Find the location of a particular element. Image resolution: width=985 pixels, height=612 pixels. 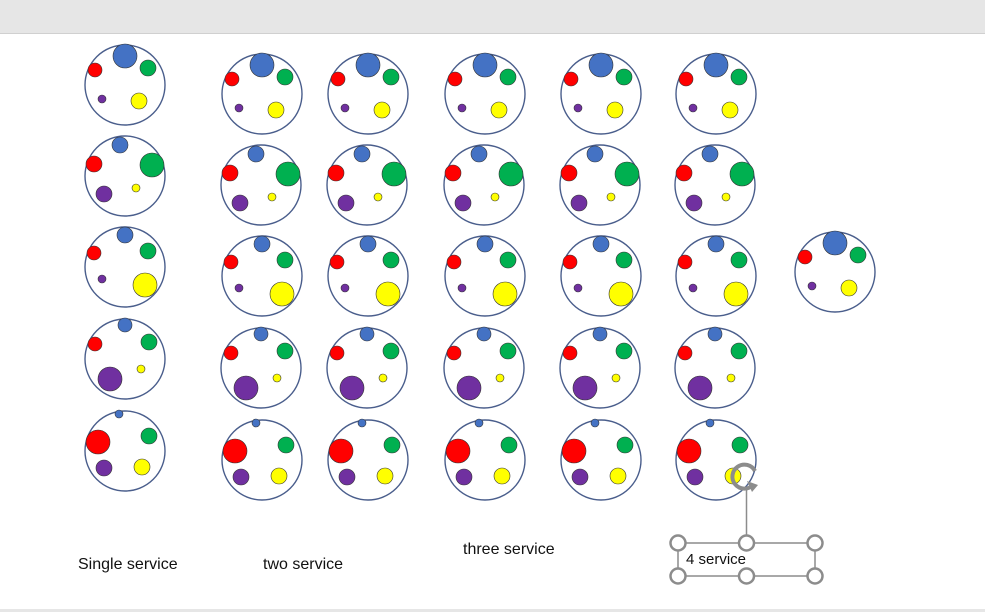

window-top-bar is located at coordinates (492, 17).